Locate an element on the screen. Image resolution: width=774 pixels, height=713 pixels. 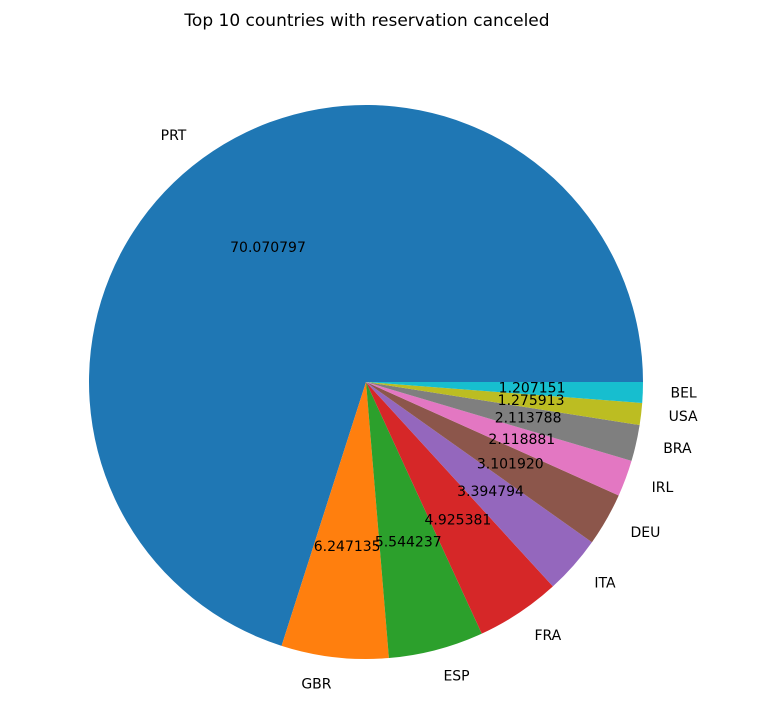
slice-label-ita: ITA is located at coordinates (605, 584).